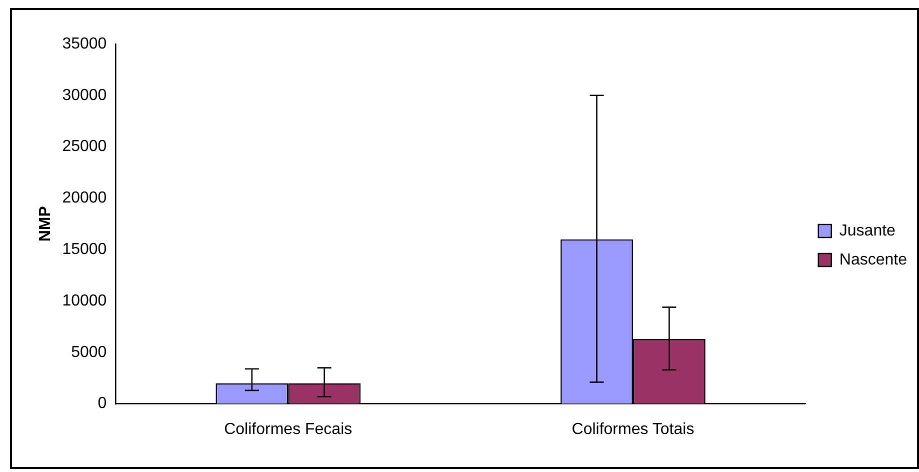 Image resolution: width=919 pixels, height=472 pixels. I want to click on y-tick-label: 35000, so click(84, 43).